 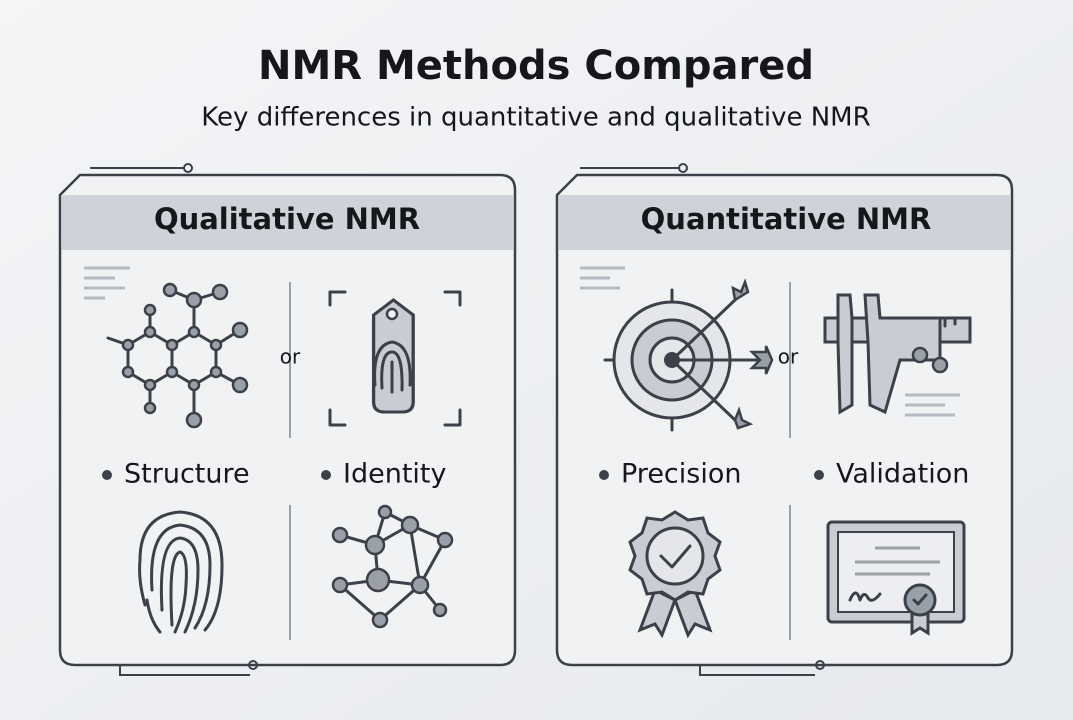 I want to click on bullet-item: Validation, so click(x=902, y=474).